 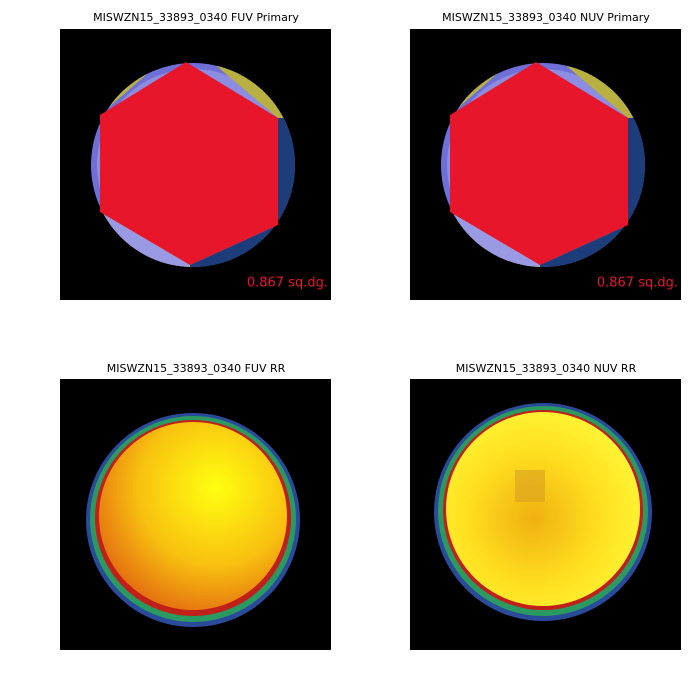 I want to click on nuv-rr-image, so click(x=545, y=514).